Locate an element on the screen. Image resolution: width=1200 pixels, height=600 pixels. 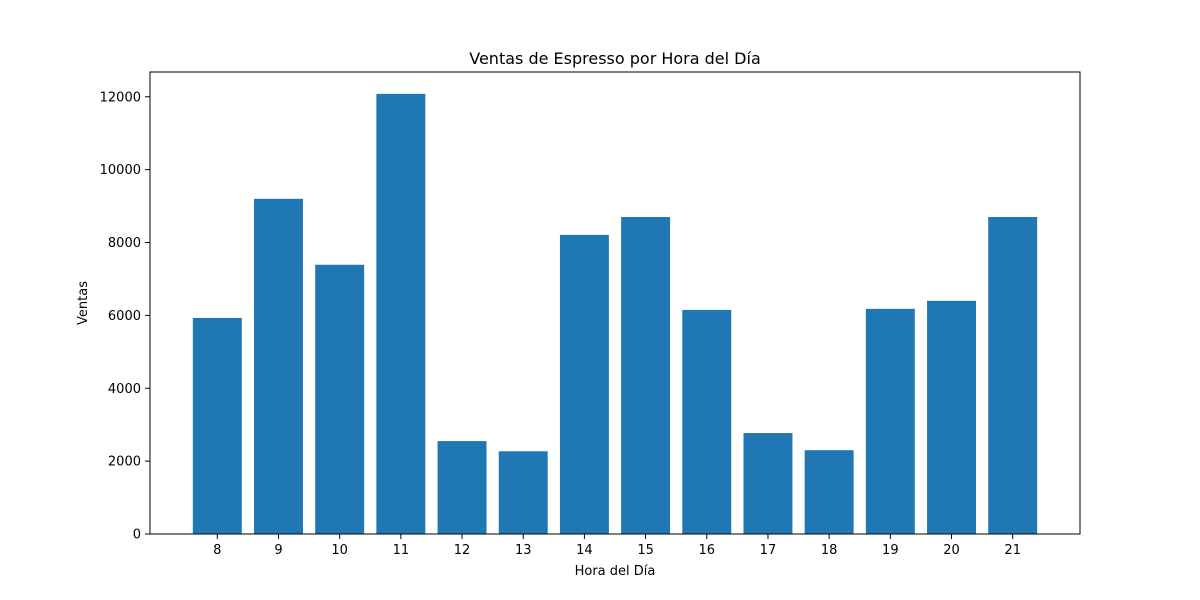
x-tick-label: 10 is located at coordinates (339, 550).